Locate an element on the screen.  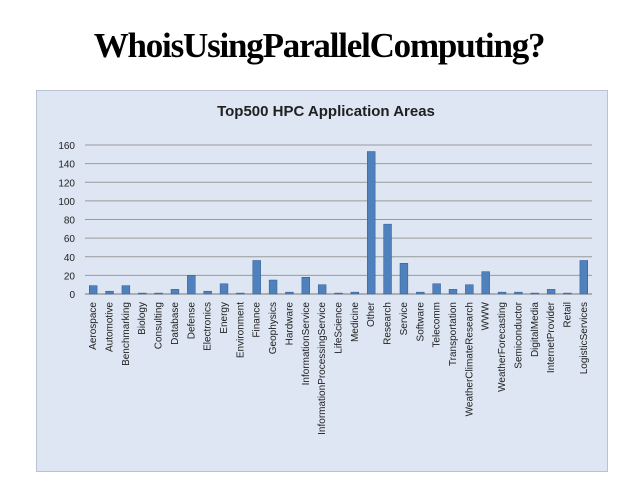
y-tick-label: 100 is located at coordinates (66, 202).